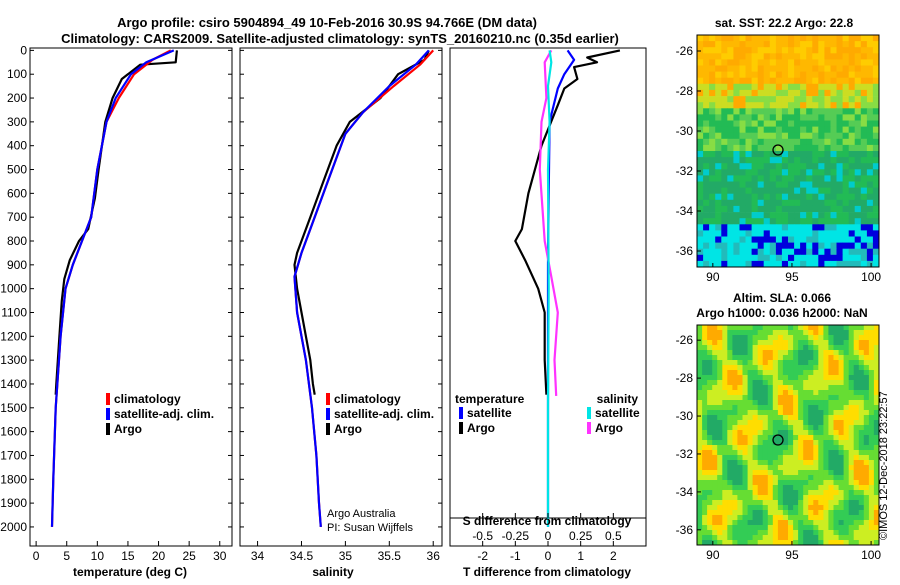 The width and height of the screenshot is (900, 585). What do you see at coordinates (328, 429) in the screenshot?
I see `legend-argo-marker` at bounding box center [328, 429].